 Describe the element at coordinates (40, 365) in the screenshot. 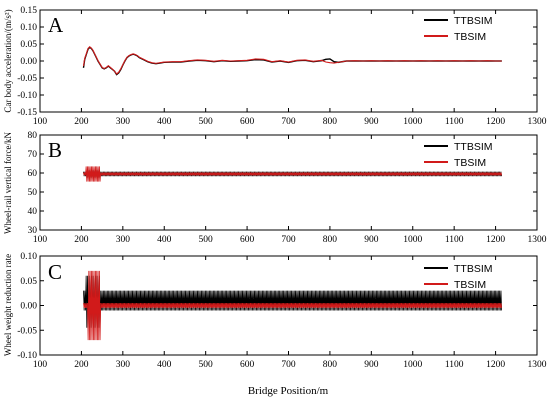

I see `x-tick-label-c: 100` at that location.